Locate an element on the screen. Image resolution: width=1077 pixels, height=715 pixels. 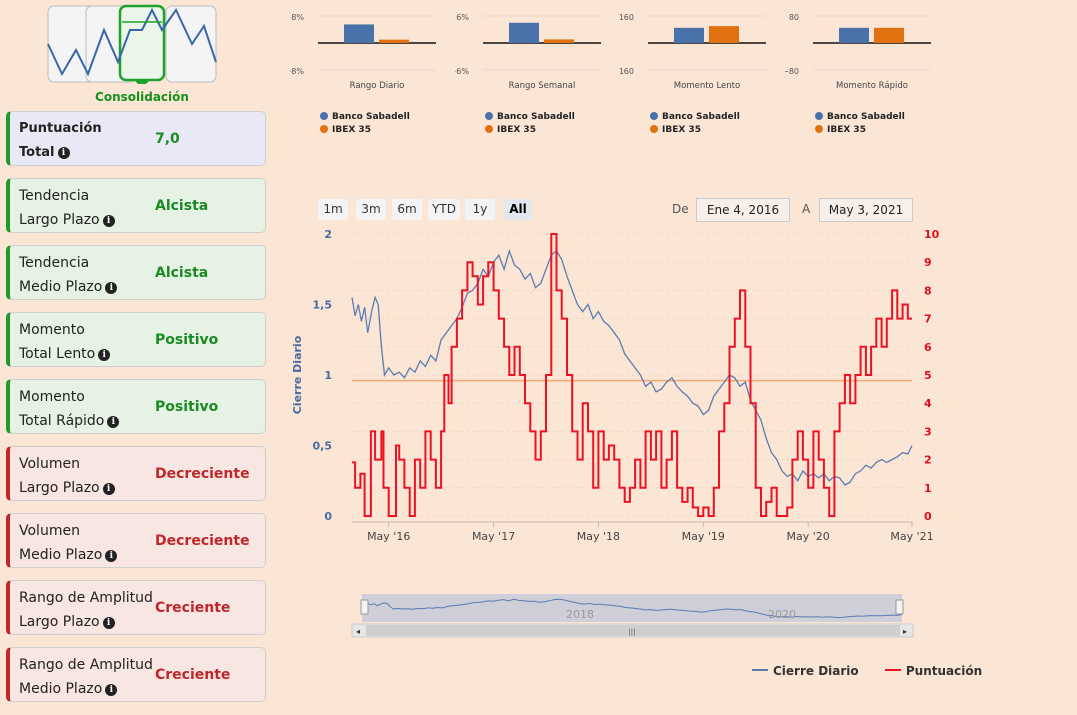
mini-bar-ibex is located at coordinates (724, 34).